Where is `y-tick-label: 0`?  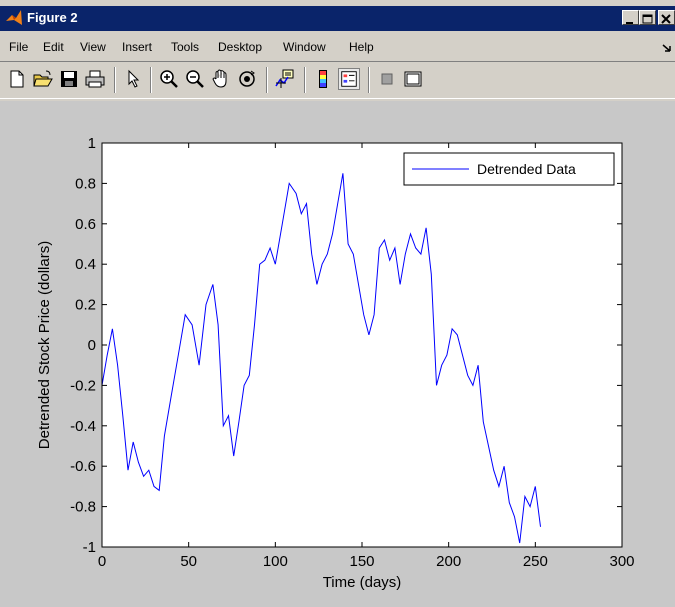 y-tick-label: 0 is located at coordinates (92, 345).